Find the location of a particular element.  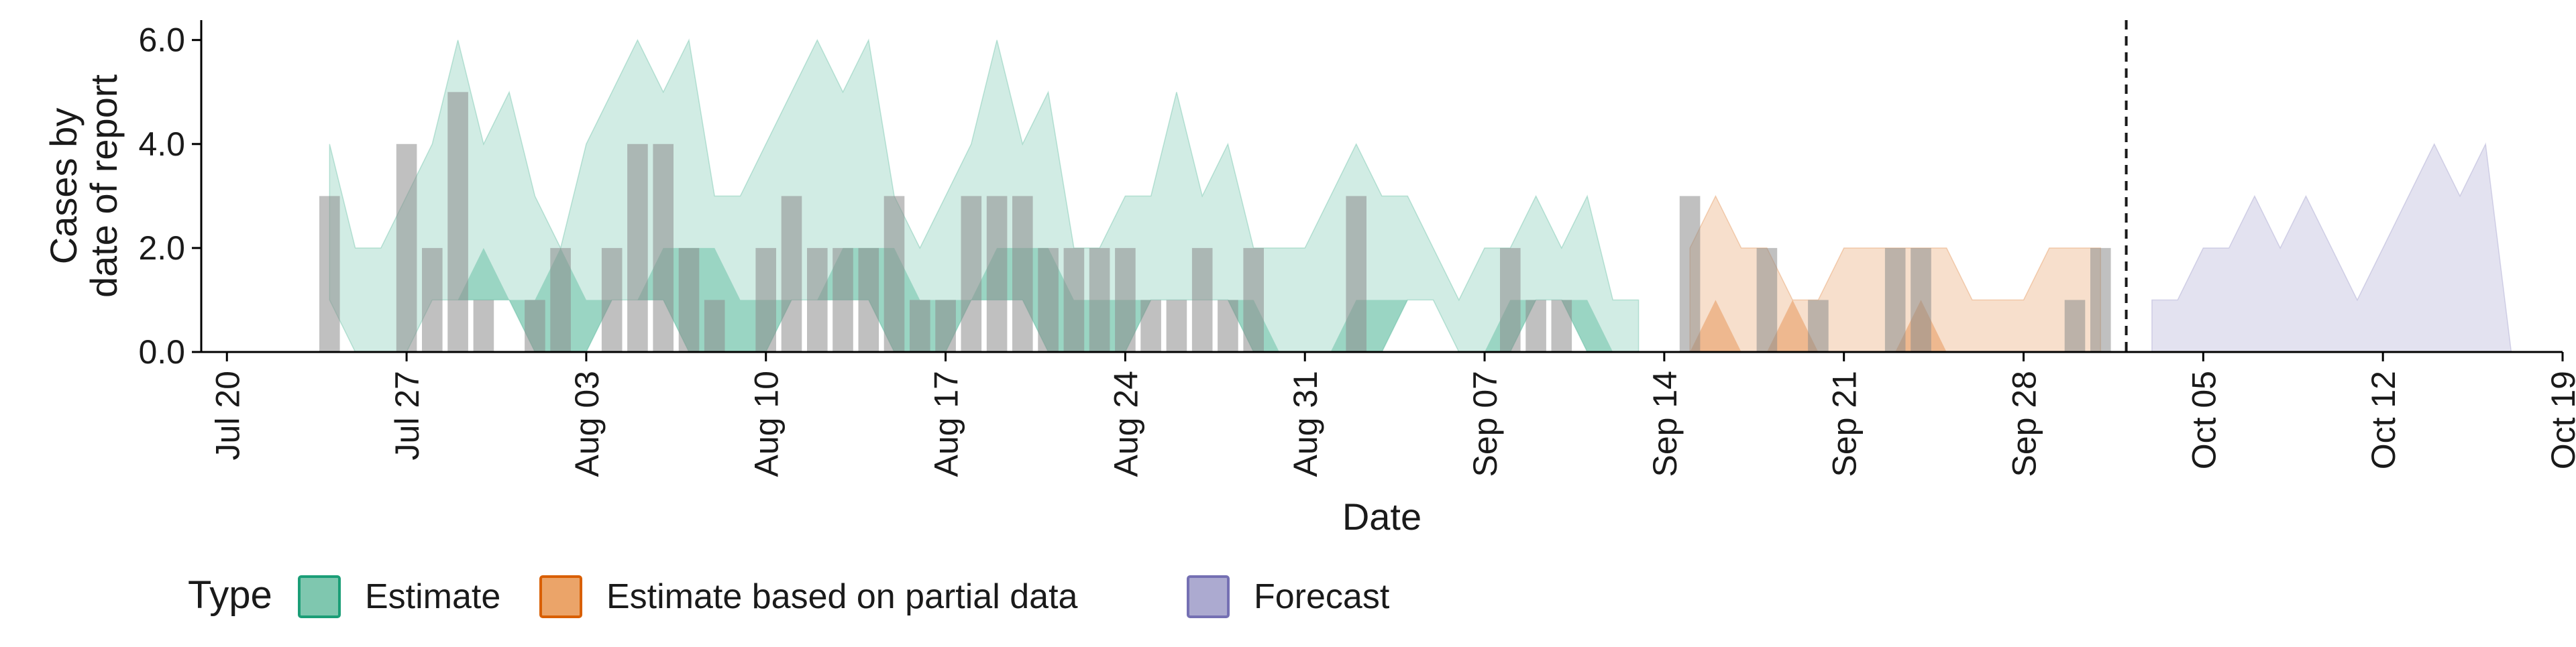

x-axis-title: Date is located at coordinates (1381, 516).